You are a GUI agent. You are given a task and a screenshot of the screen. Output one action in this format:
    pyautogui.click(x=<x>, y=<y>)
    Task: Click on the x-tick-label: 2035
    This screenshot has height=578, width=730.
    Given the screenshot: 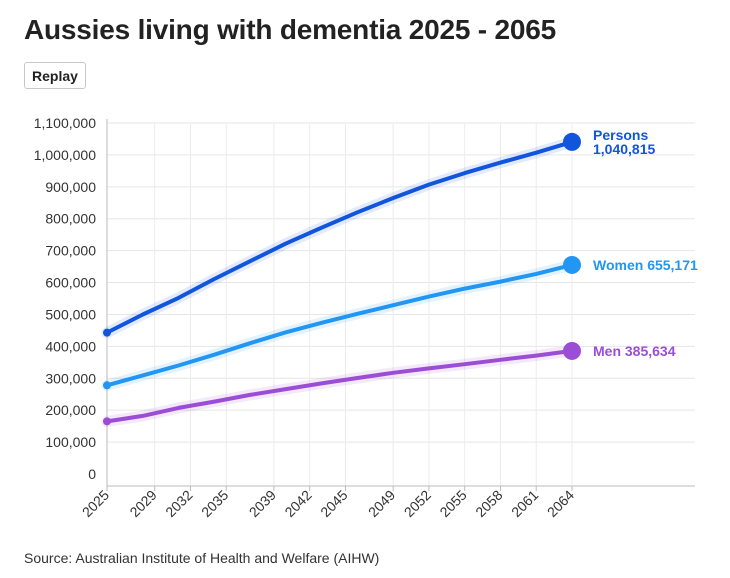 What is the action you would take?
    pyautogui.click(x=214, y=503)
    